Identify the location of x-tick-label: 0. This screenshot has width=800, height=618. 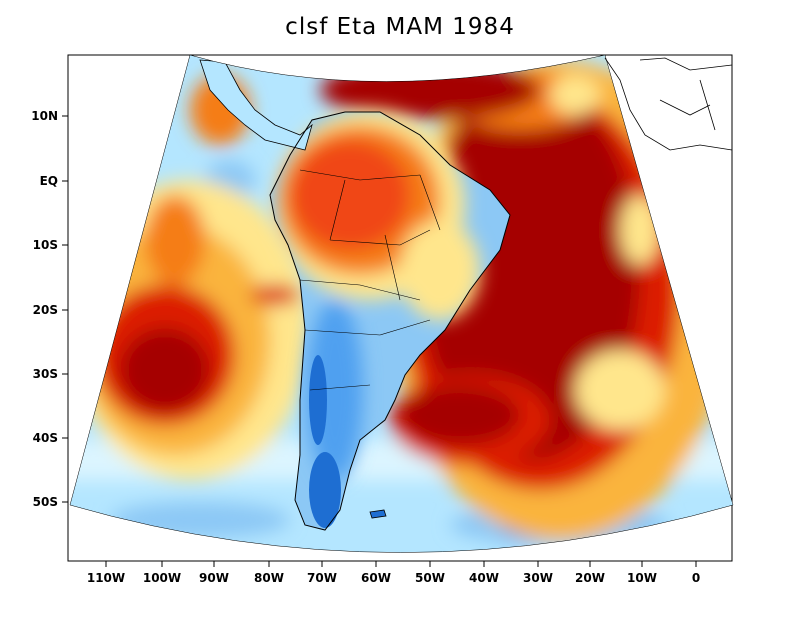
(696, 578).